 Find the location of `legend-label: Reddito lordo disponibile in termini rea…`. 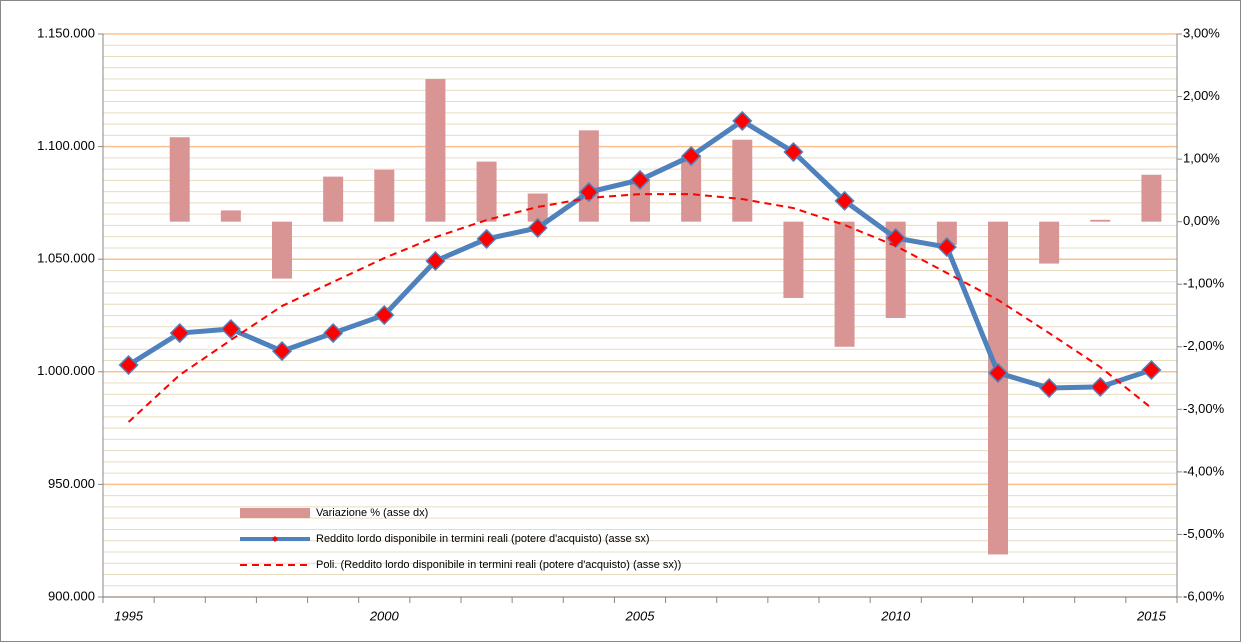

legend-label: Reddito lordo disponibile in termini rea… is located at coordinates (482, 539).